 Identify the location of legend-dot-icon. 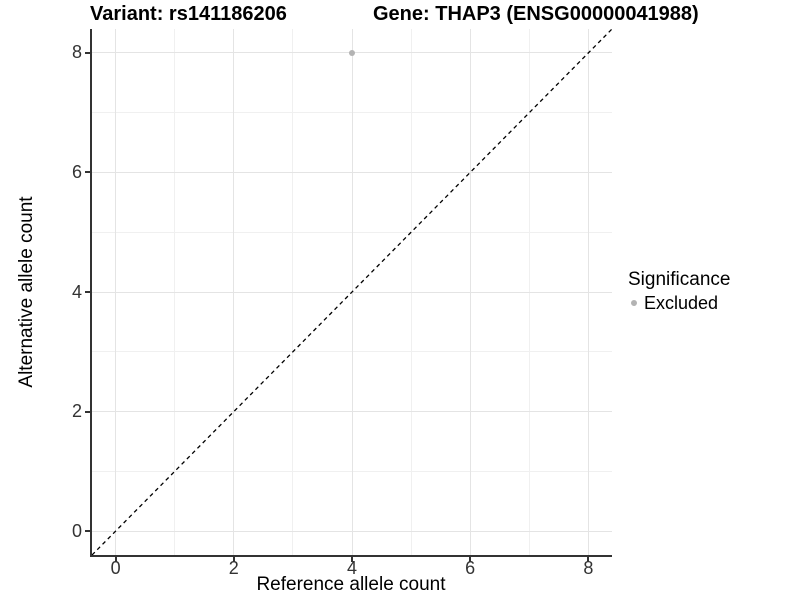
(634, 303).